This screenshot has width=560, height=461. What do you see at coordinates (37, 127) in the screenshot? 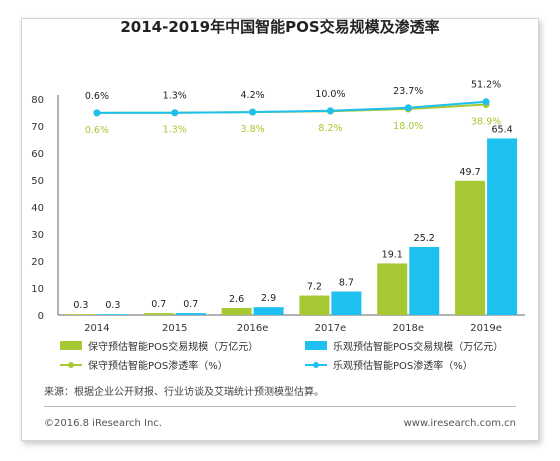
I see `y-tick-label: 70` at bounding box center [37, 127].